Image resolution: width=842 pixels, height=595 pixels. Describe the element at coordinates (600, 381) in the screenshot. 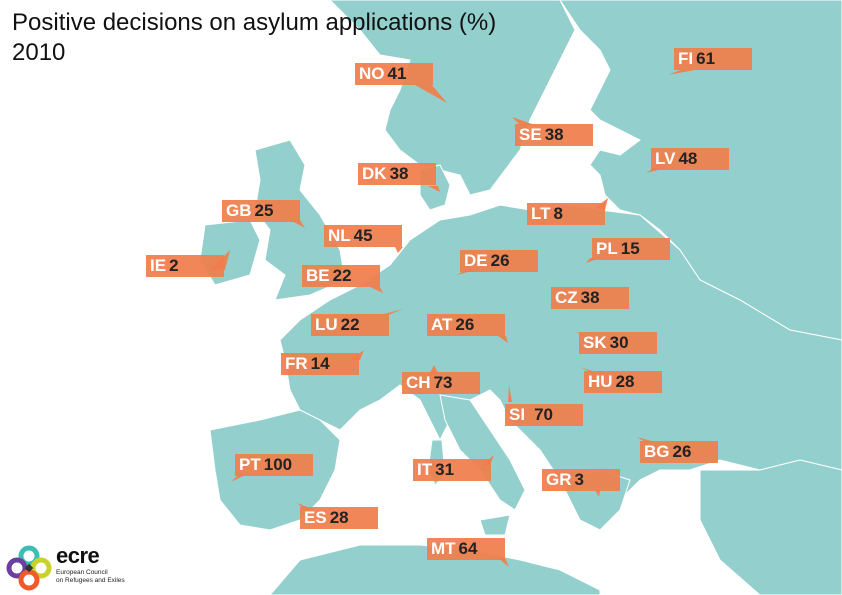

I see `country-code: HU` at that location.